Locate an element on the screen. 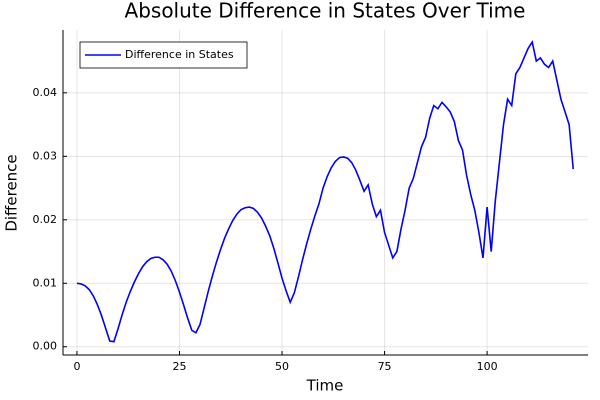 Image resolution: width=600 pixels, height=400 pixels. y-tick-label: 0.02 is located at coordinates (45, 219).